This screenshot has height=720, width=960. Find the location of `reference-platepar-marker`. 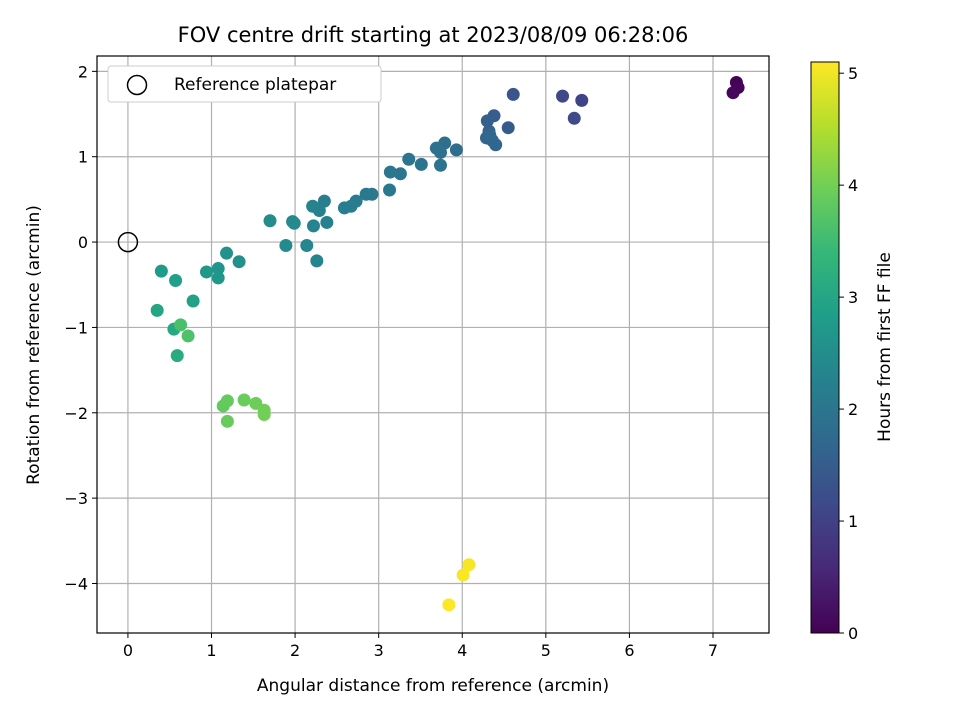

reference-platepar-marker is located at coordinates (128, 242).